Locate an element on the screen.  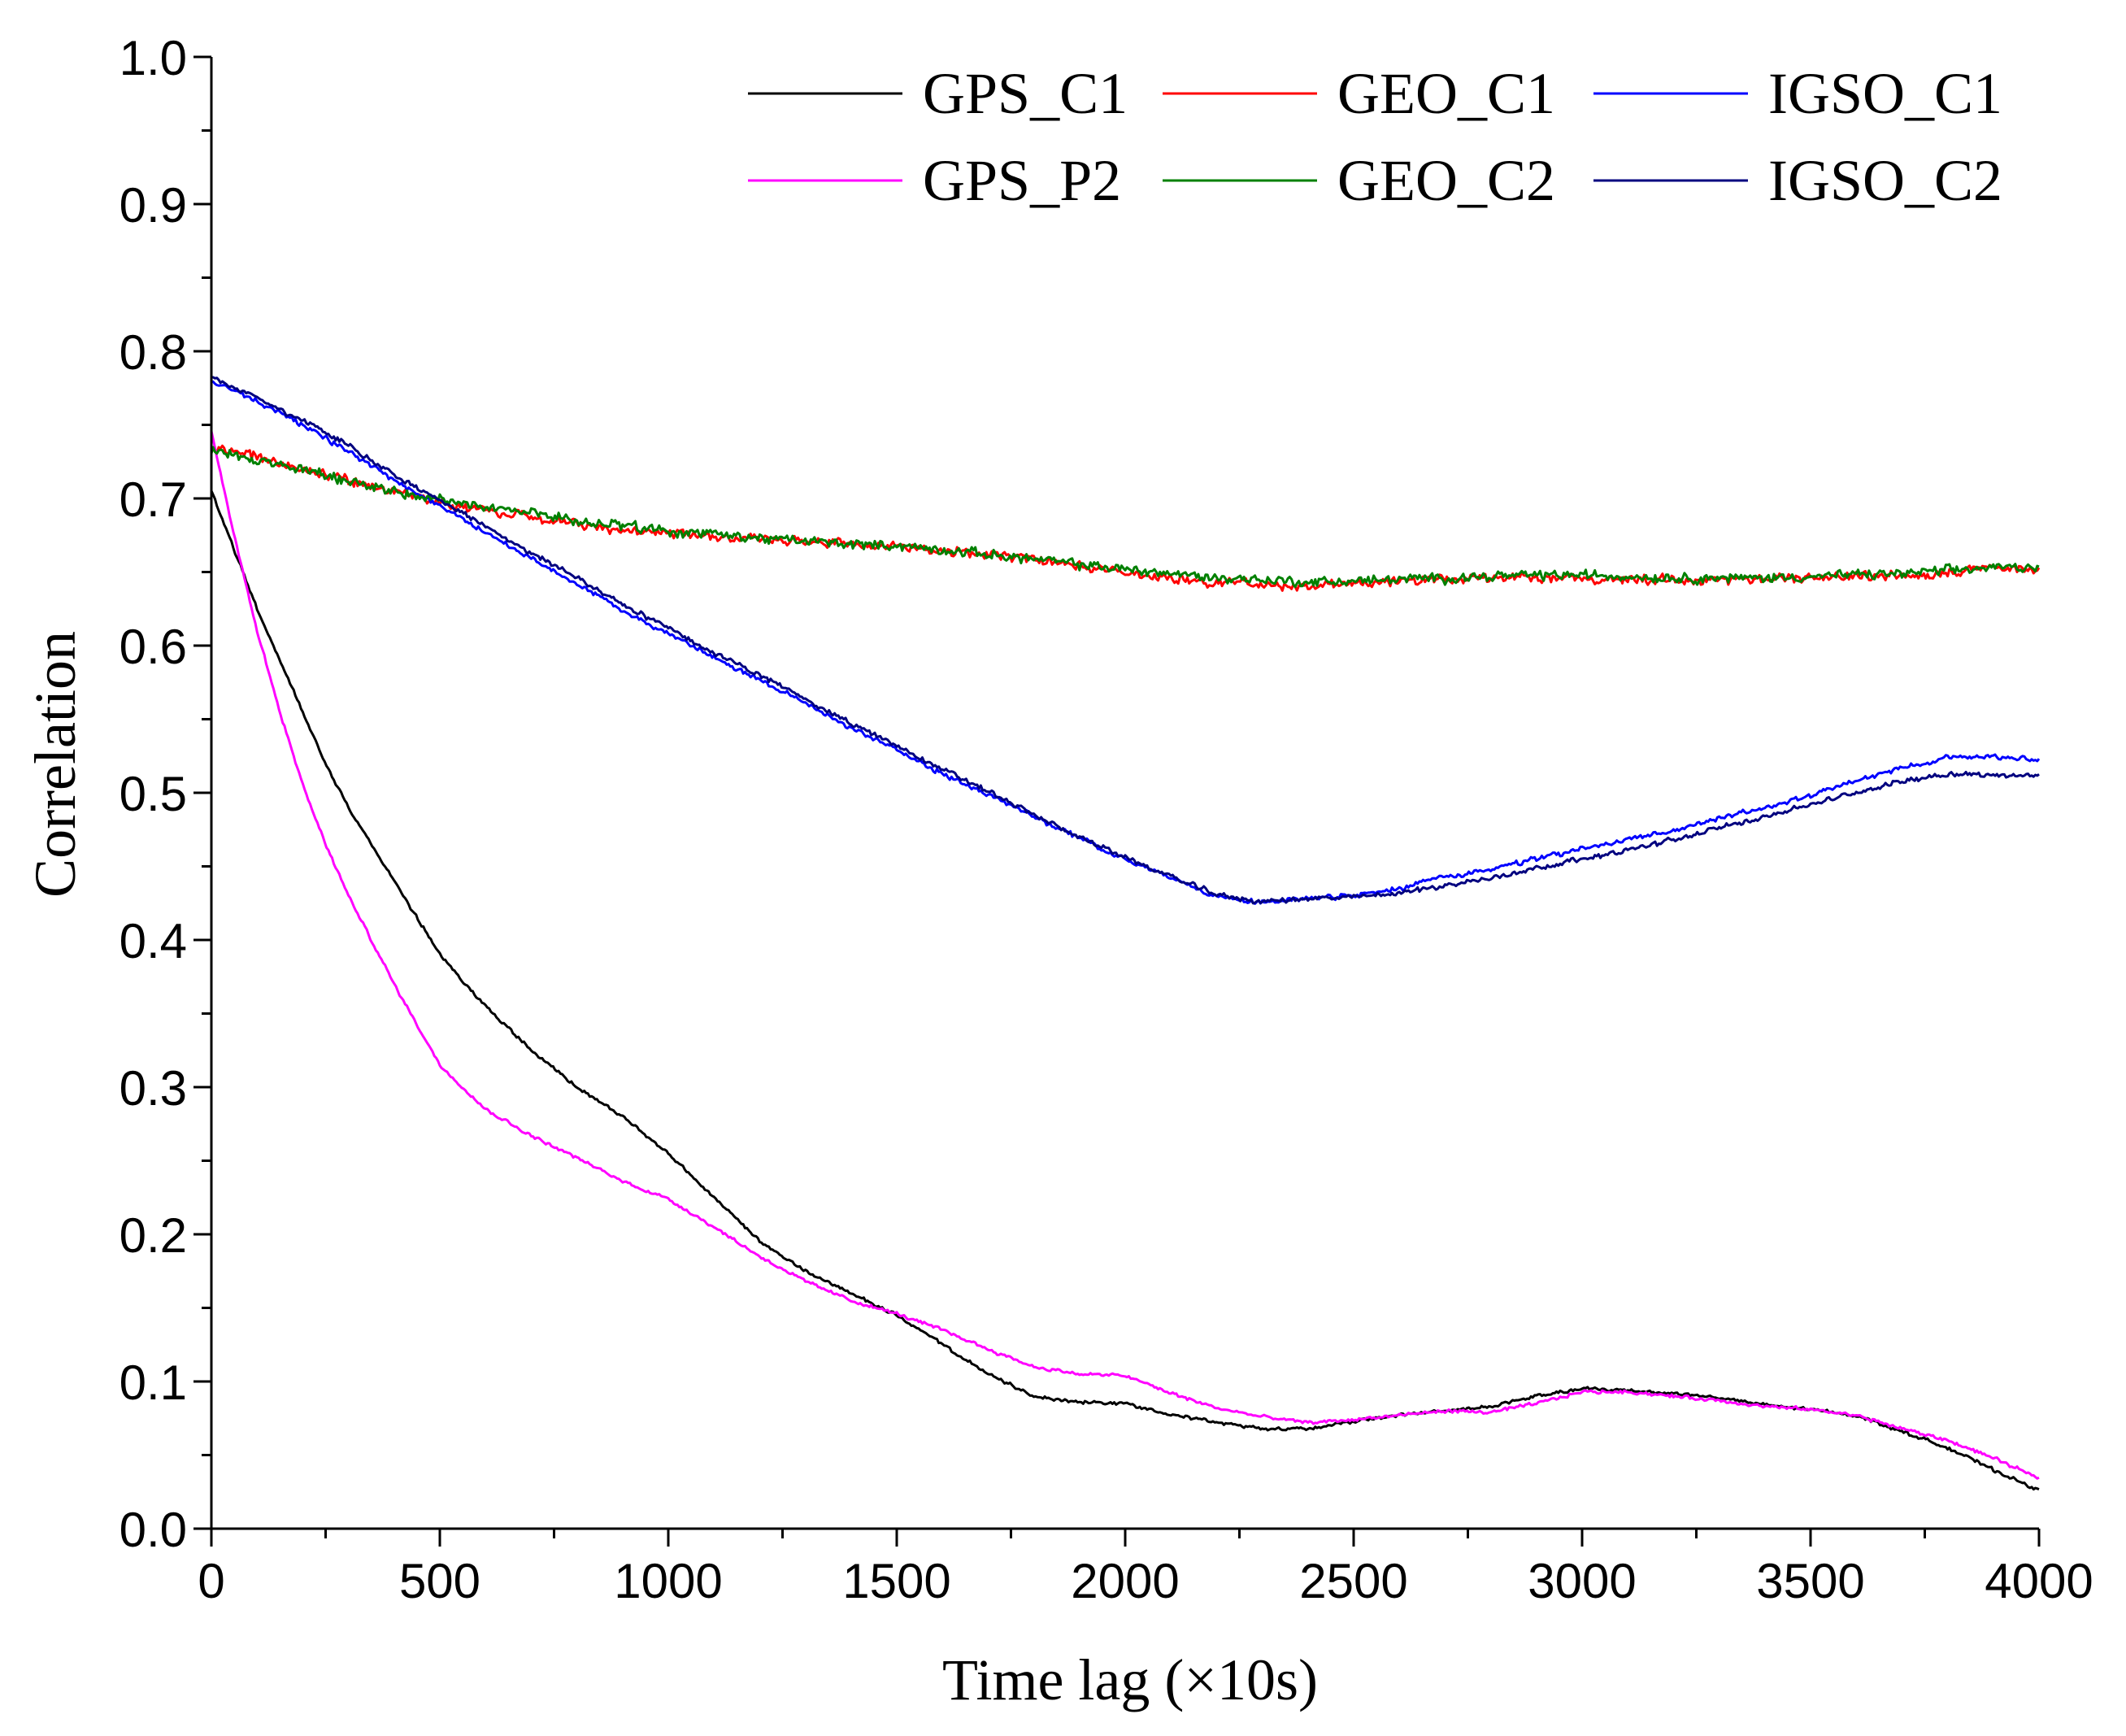
y-tick-label: 0.3 is located at coordinates (153, 1088).